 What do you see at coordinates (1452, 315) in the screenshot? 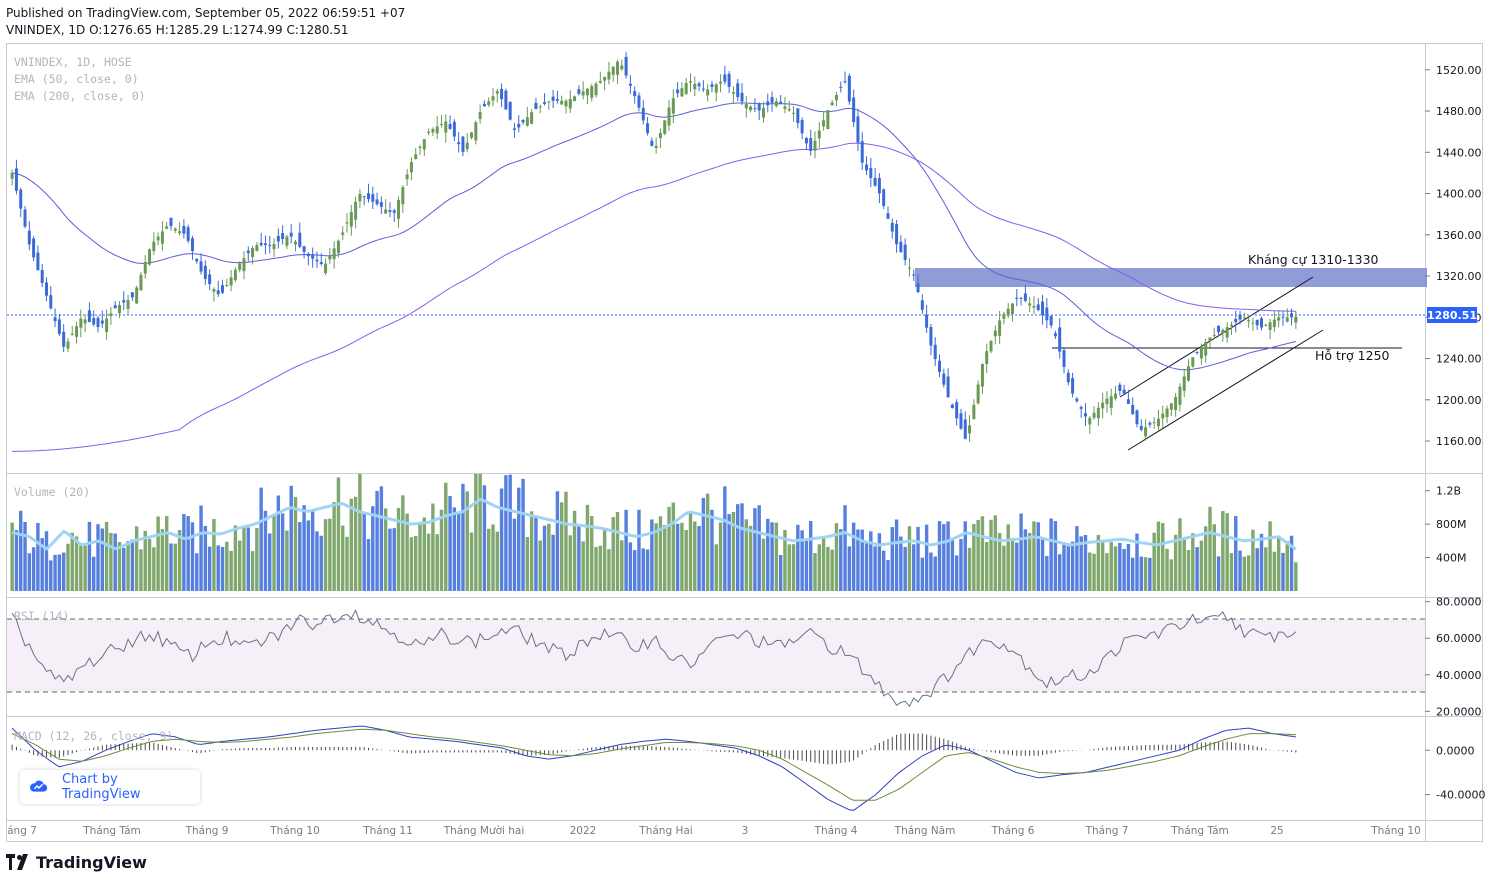
I see `last-price-tag` at bounding box center [1452, 315].